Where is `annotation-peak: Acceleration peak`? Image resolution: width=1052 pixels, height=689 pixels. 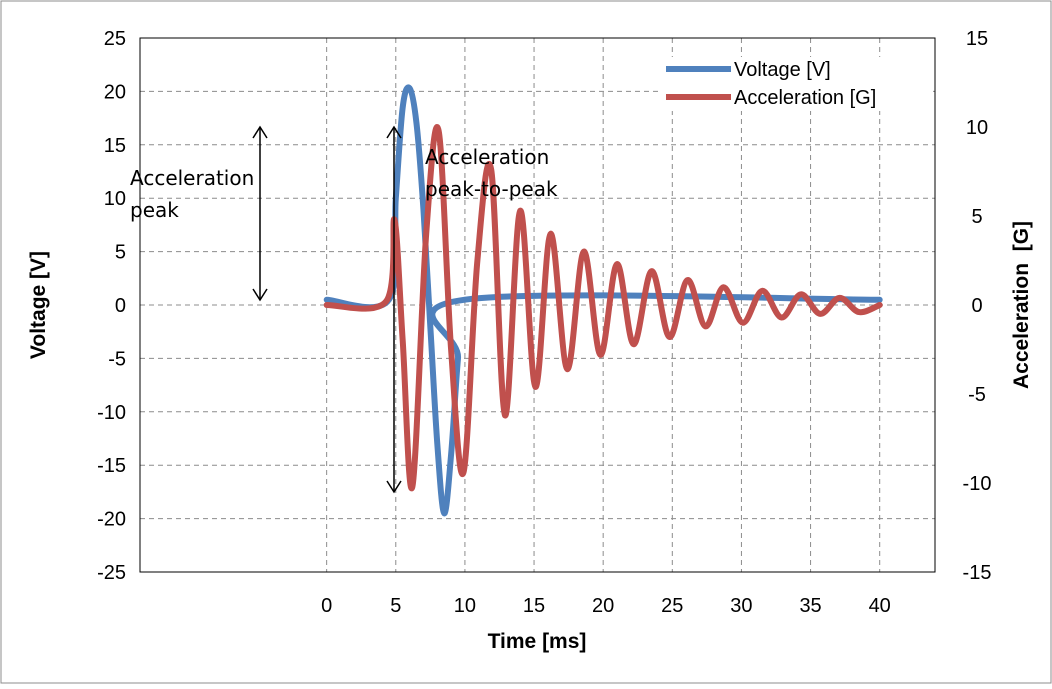 annotation-peak: Acceleration peak is located at coordinates (199, 213).